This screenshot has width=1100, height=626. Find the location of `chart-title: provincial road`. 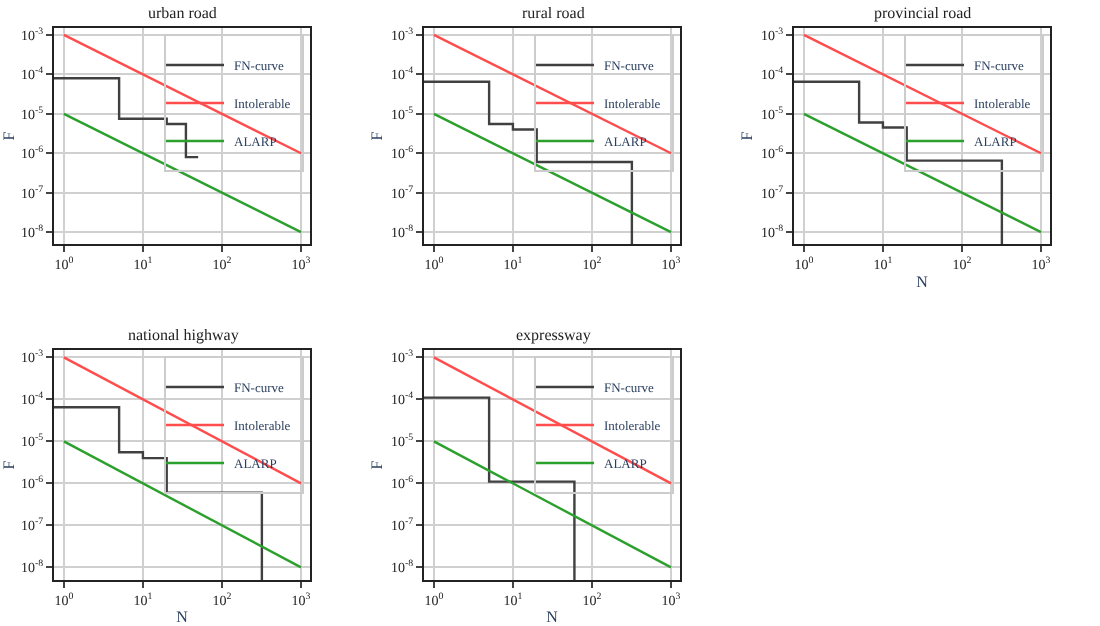

chart-title: provincial road is located at coordinates (923, 13).